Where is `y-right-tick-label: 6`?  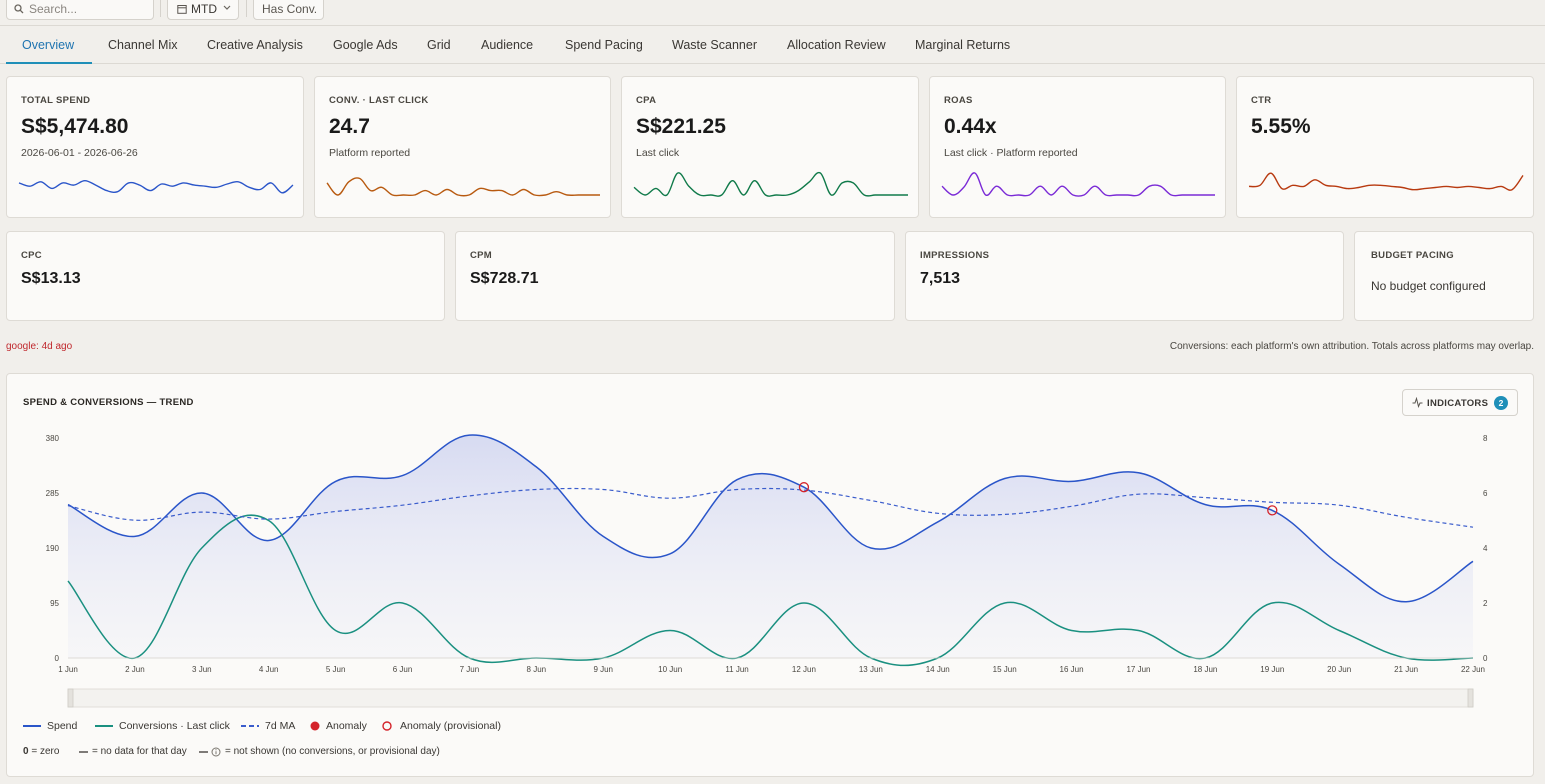 y-right-tick-label: 6 is located at coordinates (1485, 493).